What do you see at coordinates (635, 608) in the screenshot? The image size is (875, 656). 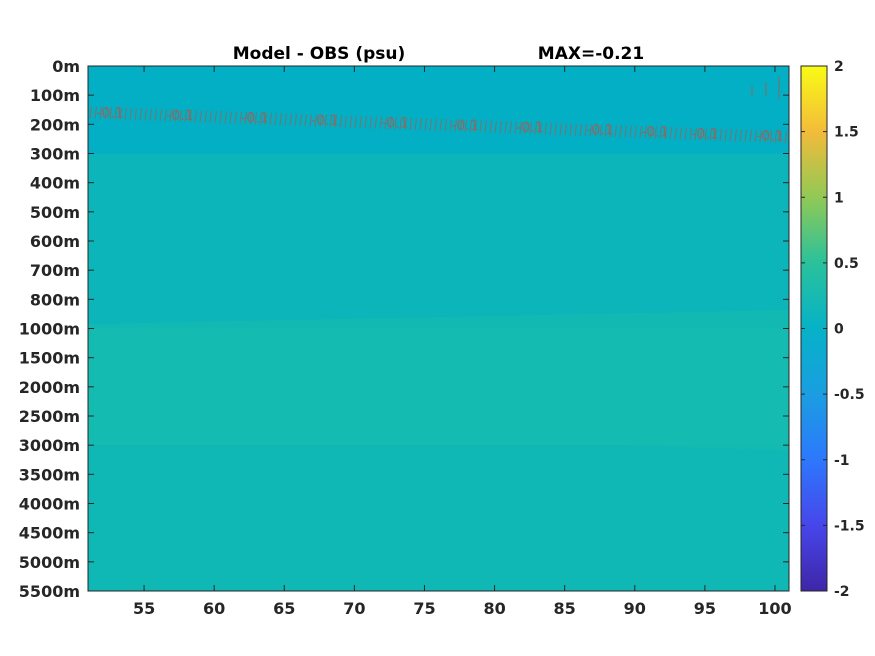 I see `x-tick-label: 90` at bounding box center [635, 608].